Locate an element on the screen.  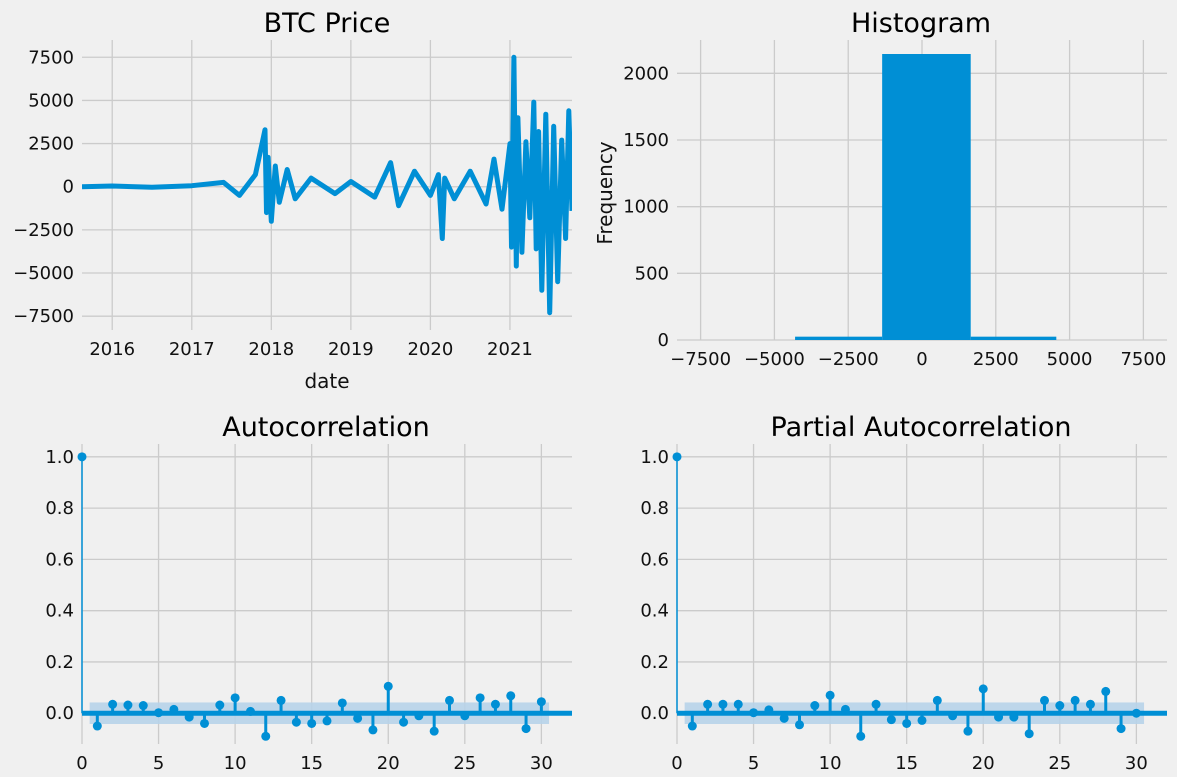
btc-price-xtick-label: 2018 is located at coordinates (271, 349).